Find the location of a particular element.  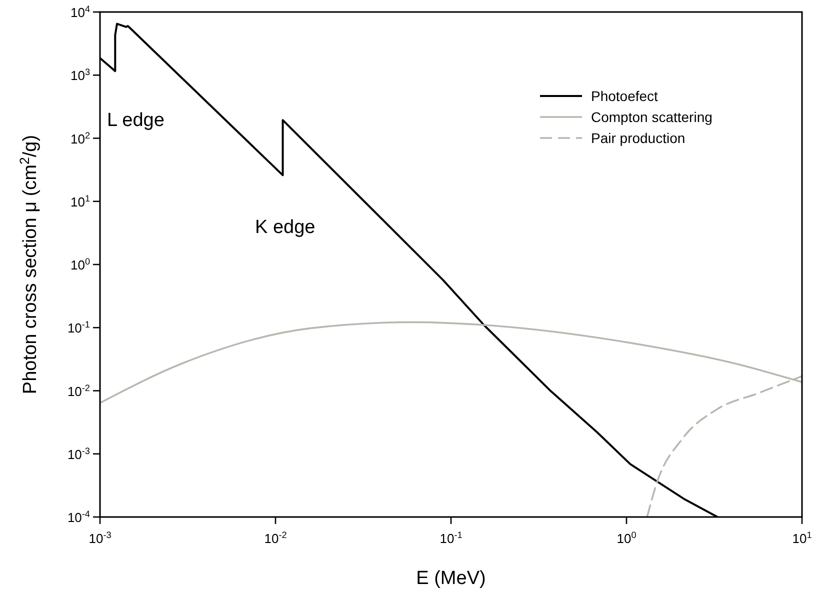

y-tick-label: 10$^{4}$ is located at coordinates (80, 12).